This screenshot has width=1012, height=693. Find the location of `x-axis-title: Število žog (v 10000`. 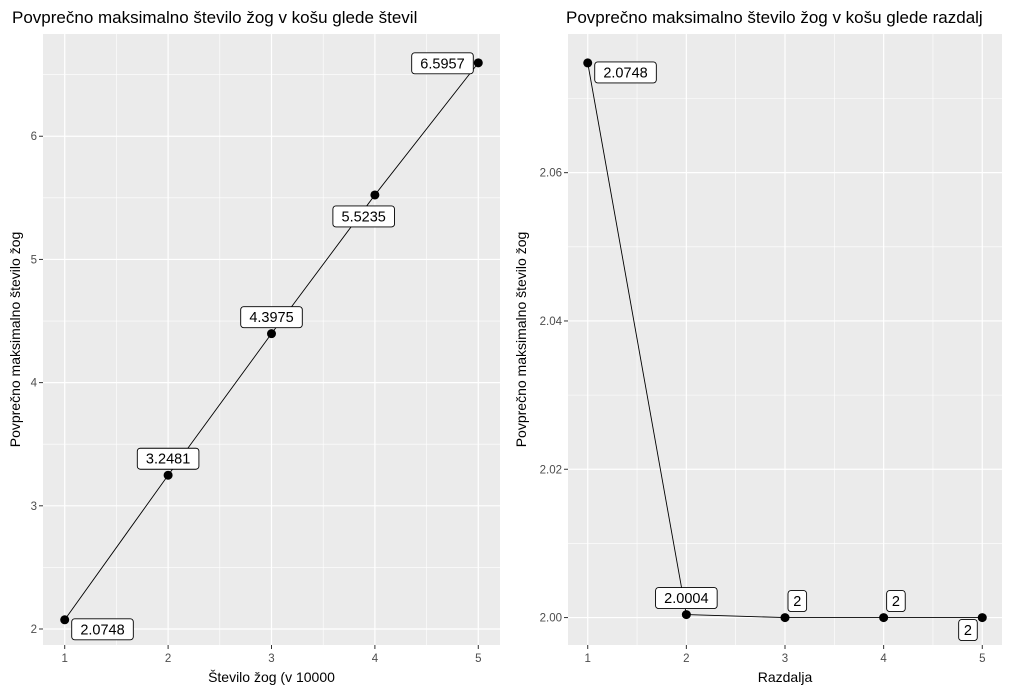

x-axis-title: Število žog (v 10000 is located at coordinates (271, 677).